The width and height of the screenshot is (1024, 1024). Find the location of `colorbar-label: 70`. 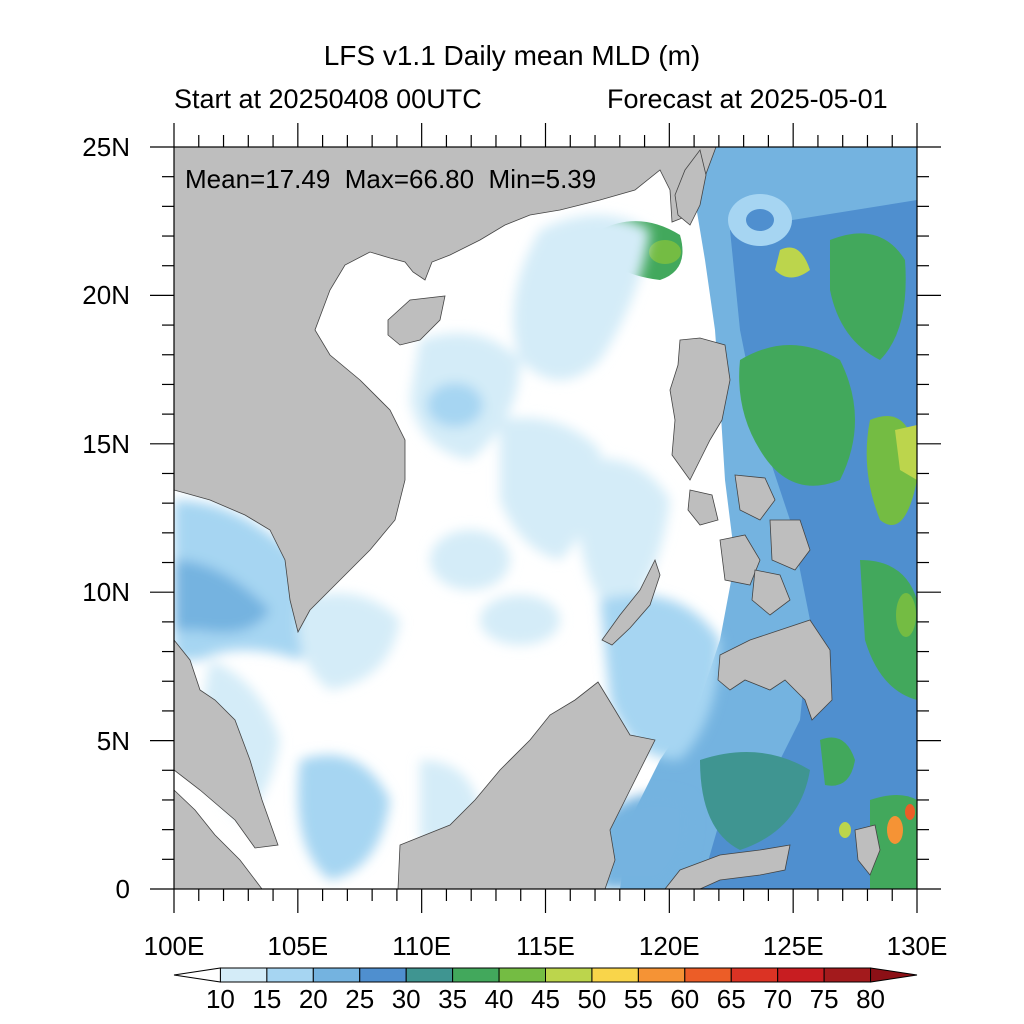

colorbar-label: 70 is located at coordinates (777, 999).